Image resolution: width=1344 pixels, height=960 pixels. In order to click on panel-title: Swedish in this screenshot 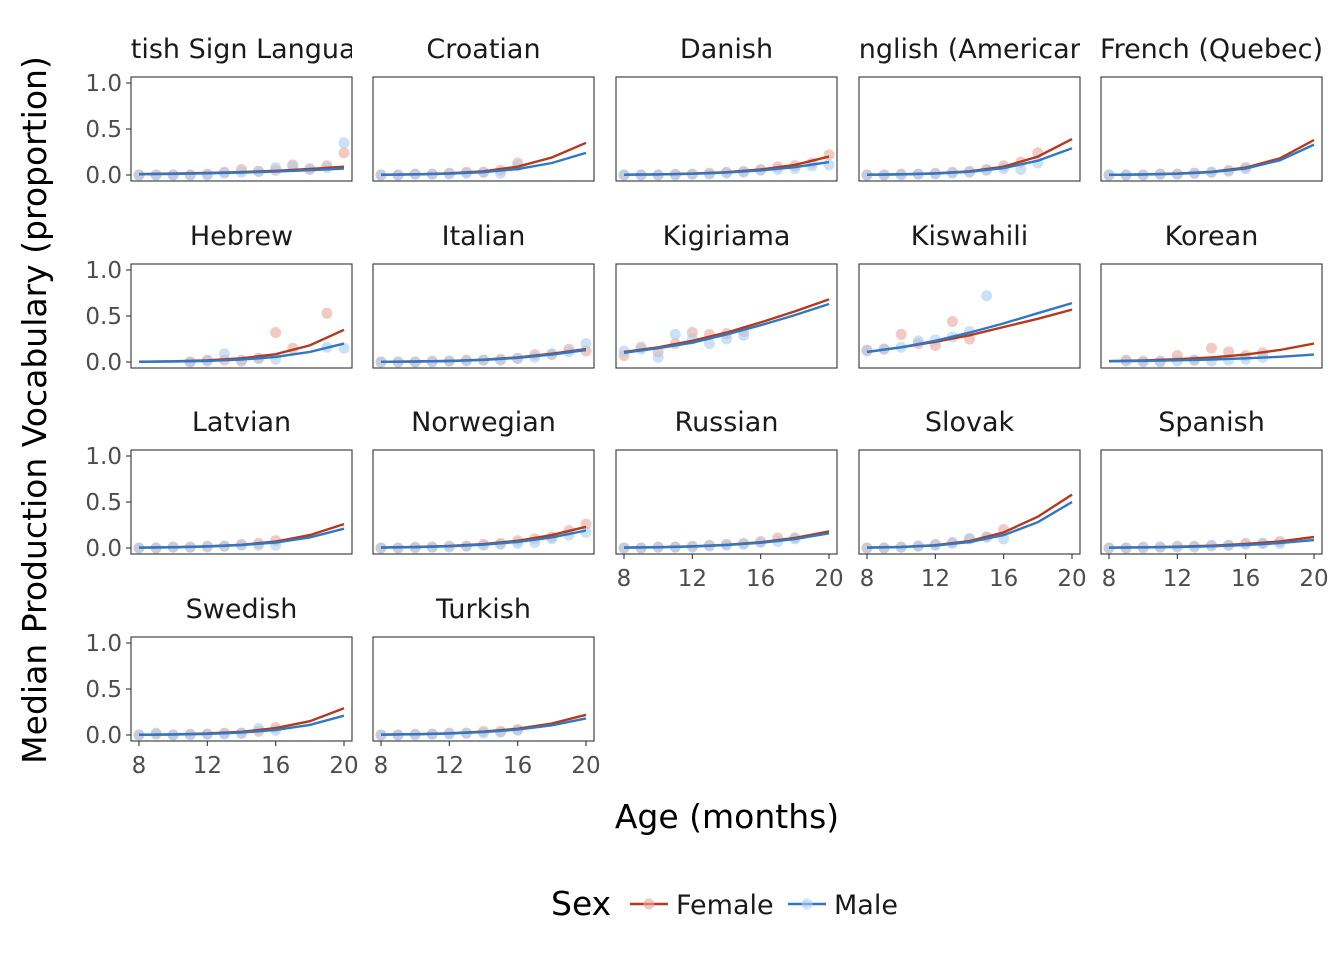, I will do `click(242, 609)`.